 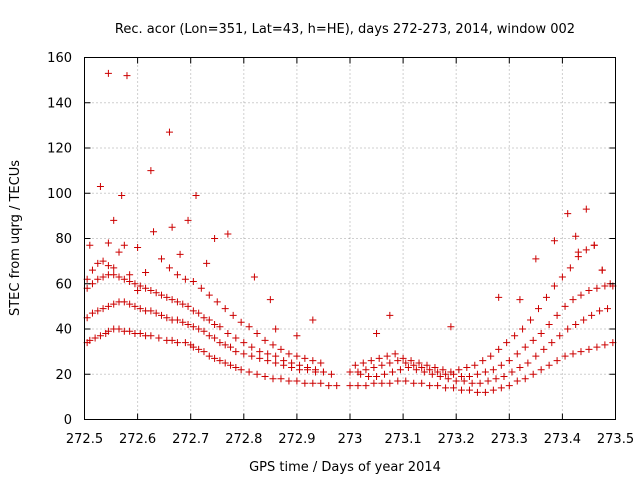 What do you see at coordinates (63, 330) in the screenshot?
I see `y-tick-label: 40` at bounding box center [63, 330].